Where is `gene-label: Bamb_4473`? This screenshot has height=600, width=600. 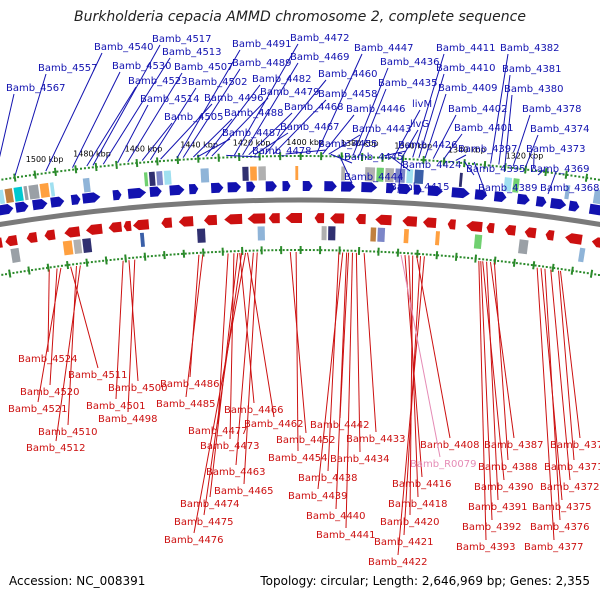 gene-label: Bamb_4473 is located at coordinates (230, 446).